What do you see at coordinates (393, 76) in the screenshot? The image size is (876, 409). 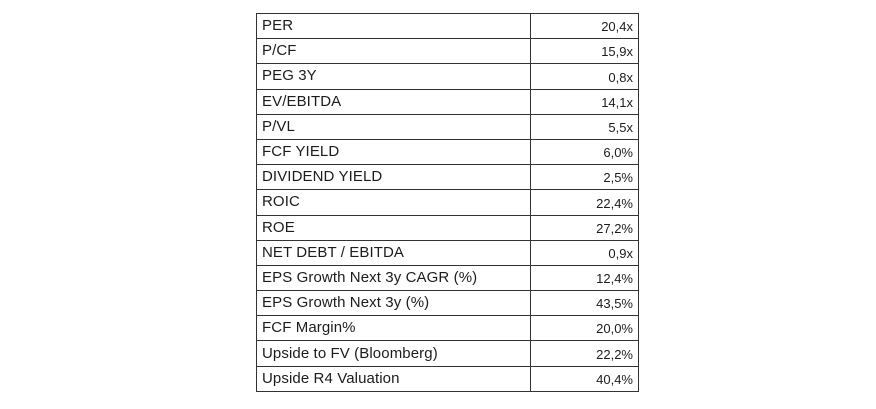 I see `metric-label: PEG 3Y` at bounding box center [393, 76].